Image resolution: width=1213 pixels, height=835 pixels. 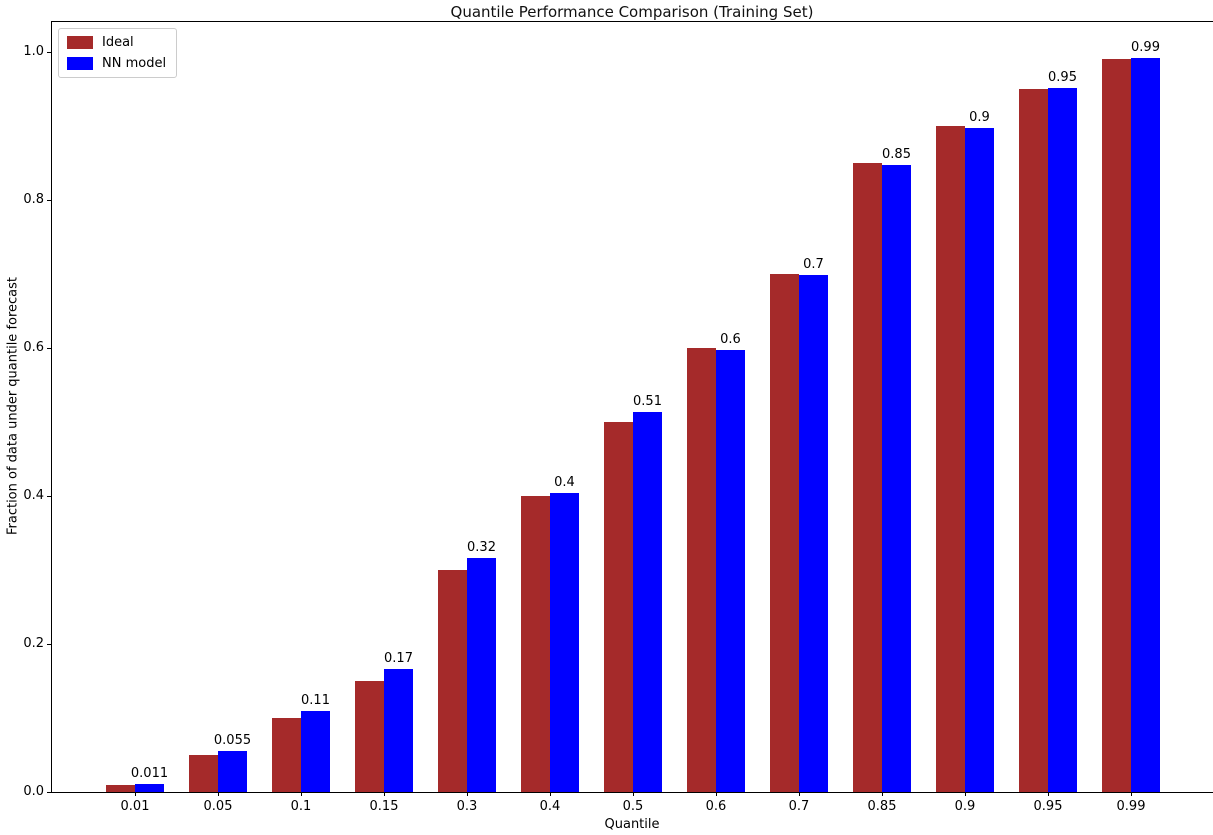 What do you see at coordinates (799, 806) in the screenshot?
I see `x-tick-label-0.7: 0.7` at bounding box center [799, 806].